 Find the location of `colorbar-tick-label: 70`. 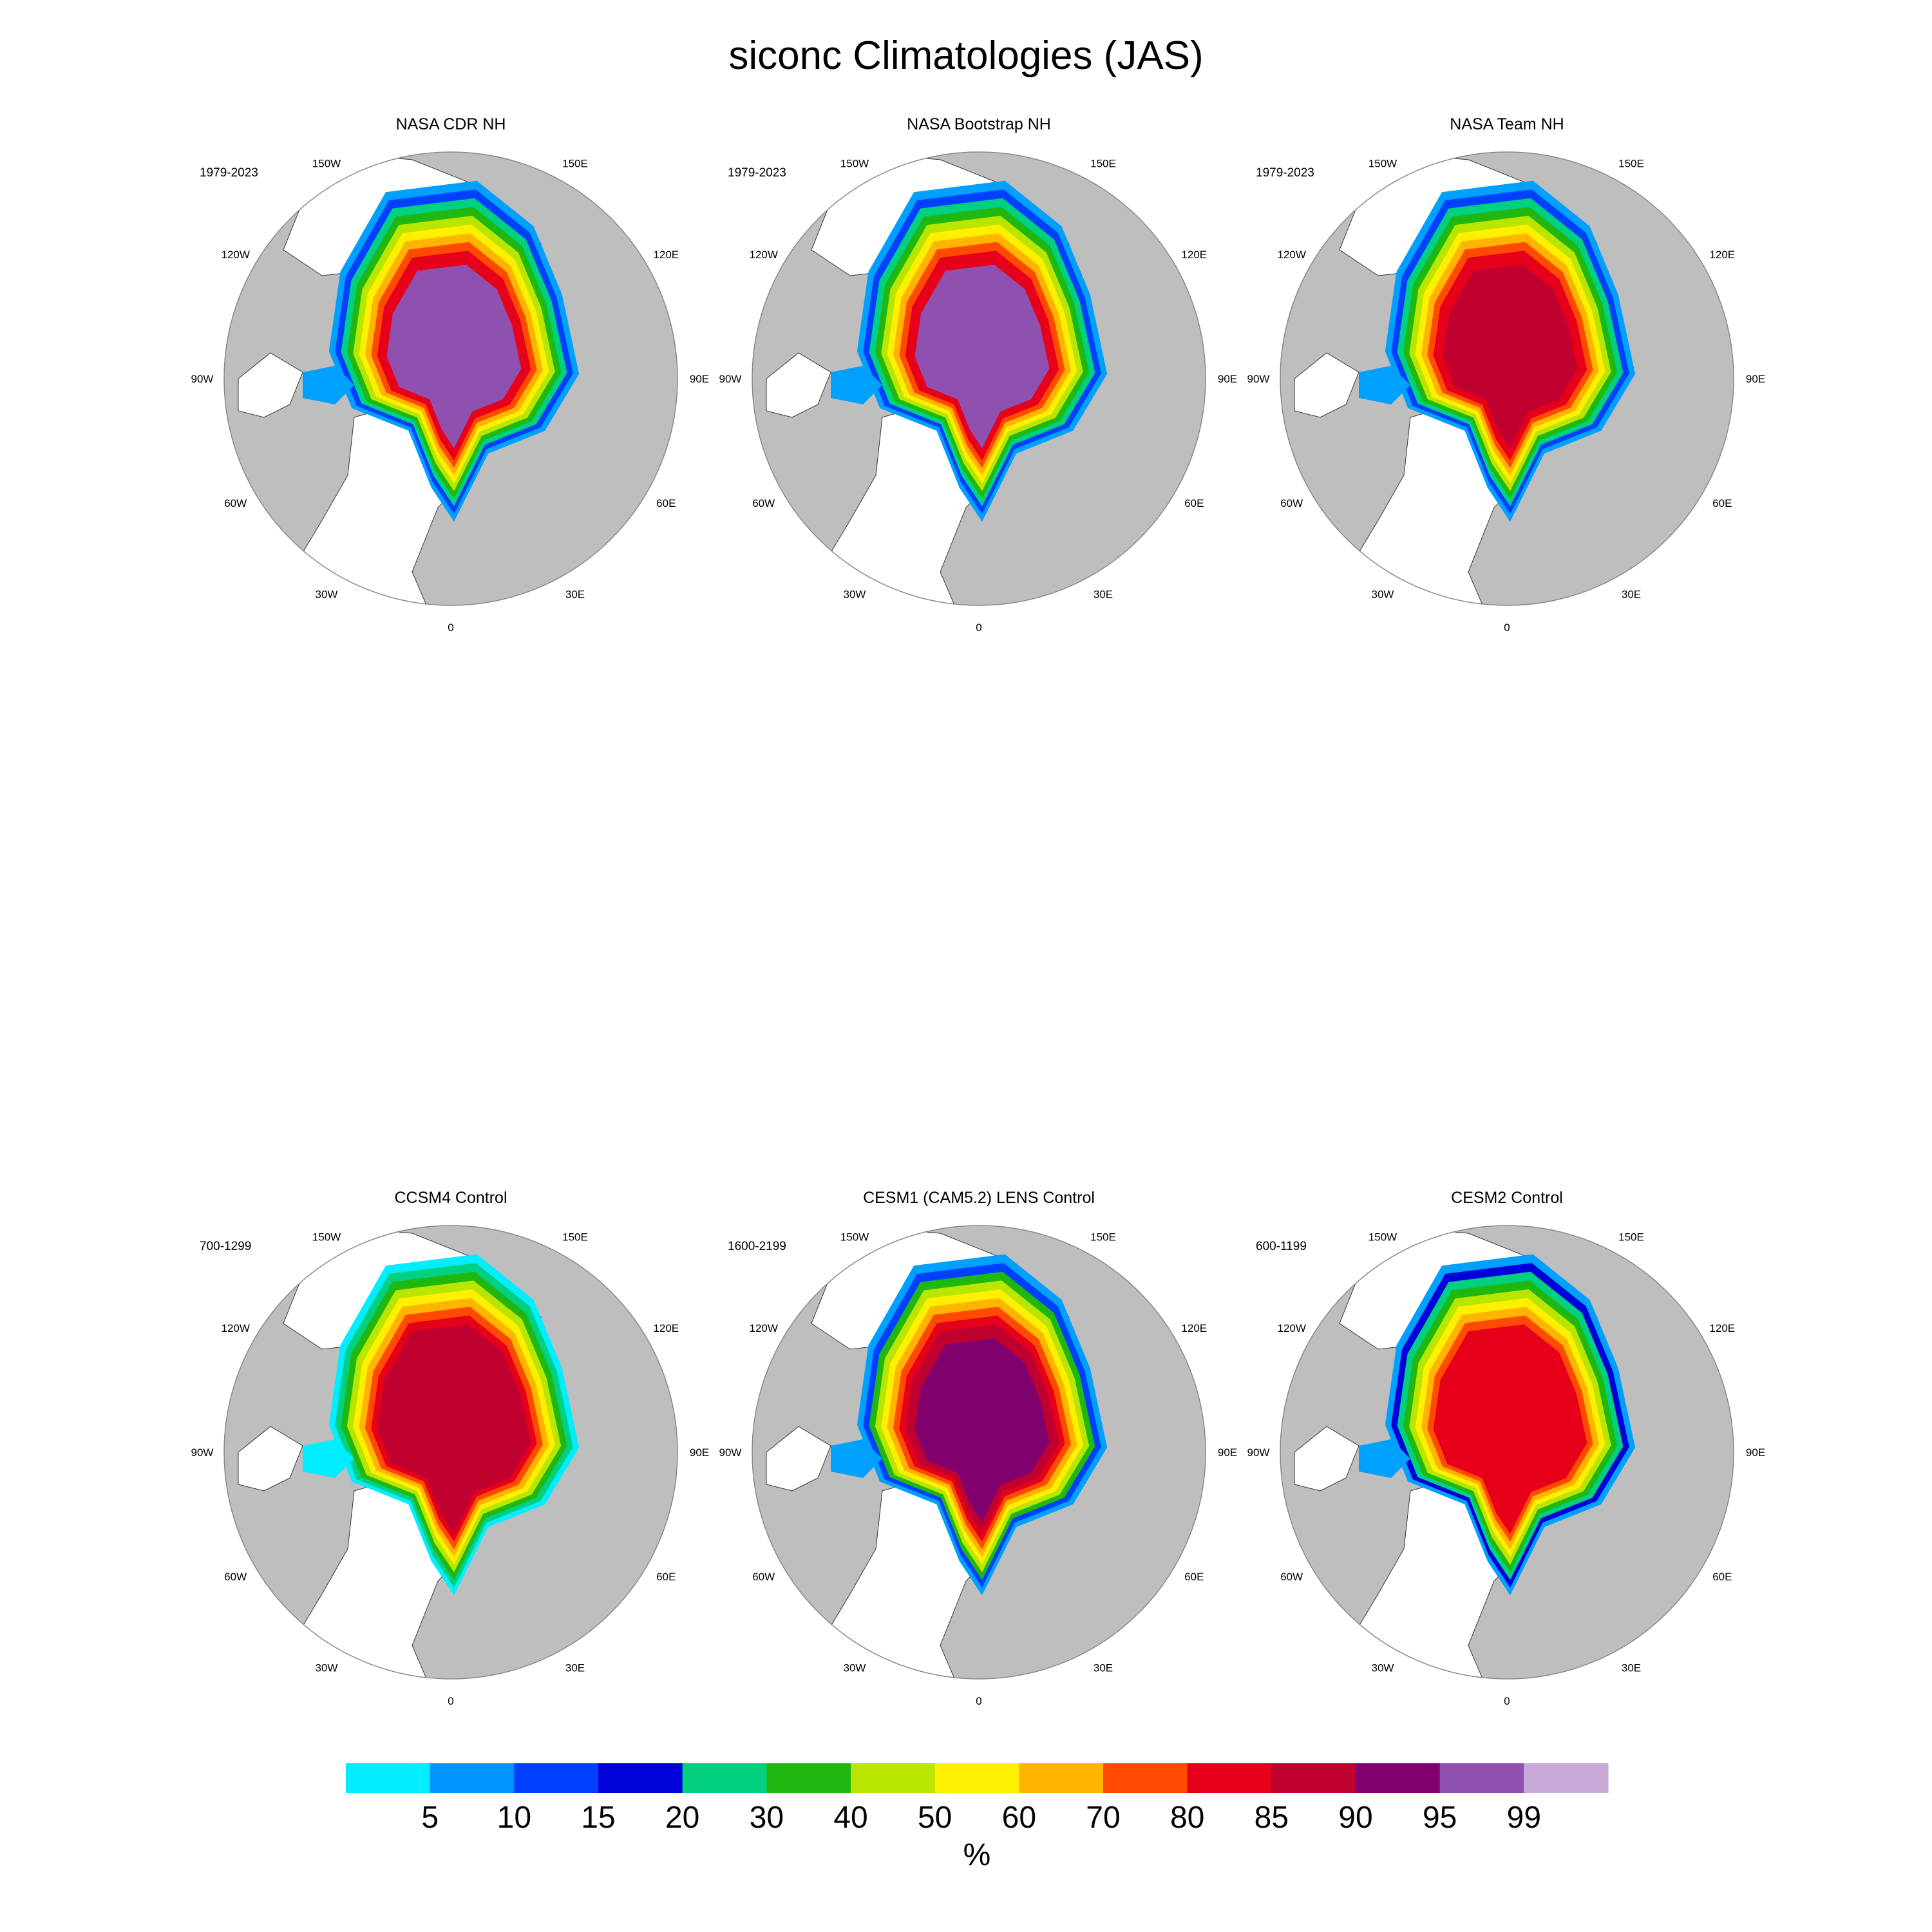

colorbar-tick-label: 70 is located at coordinates (1103, 1818).